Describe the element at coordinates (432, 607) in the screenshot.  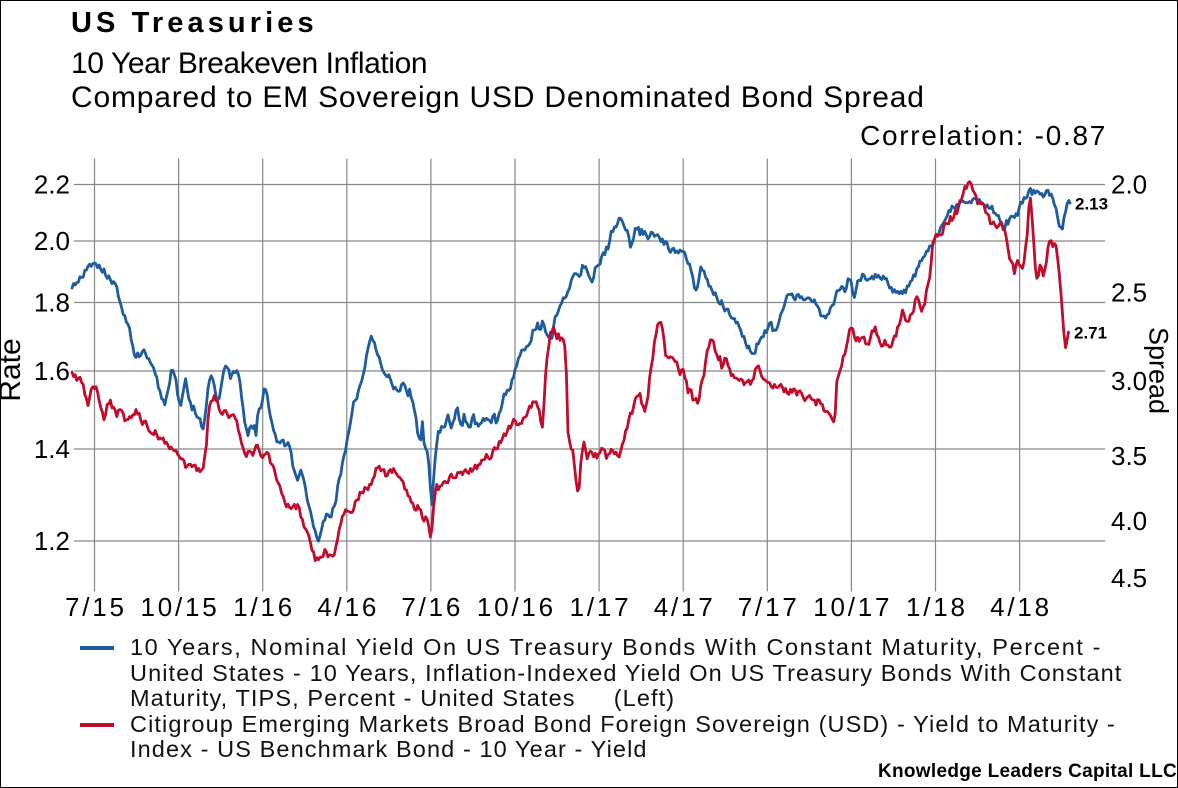
I see `svg-text: 7/16` at that location.